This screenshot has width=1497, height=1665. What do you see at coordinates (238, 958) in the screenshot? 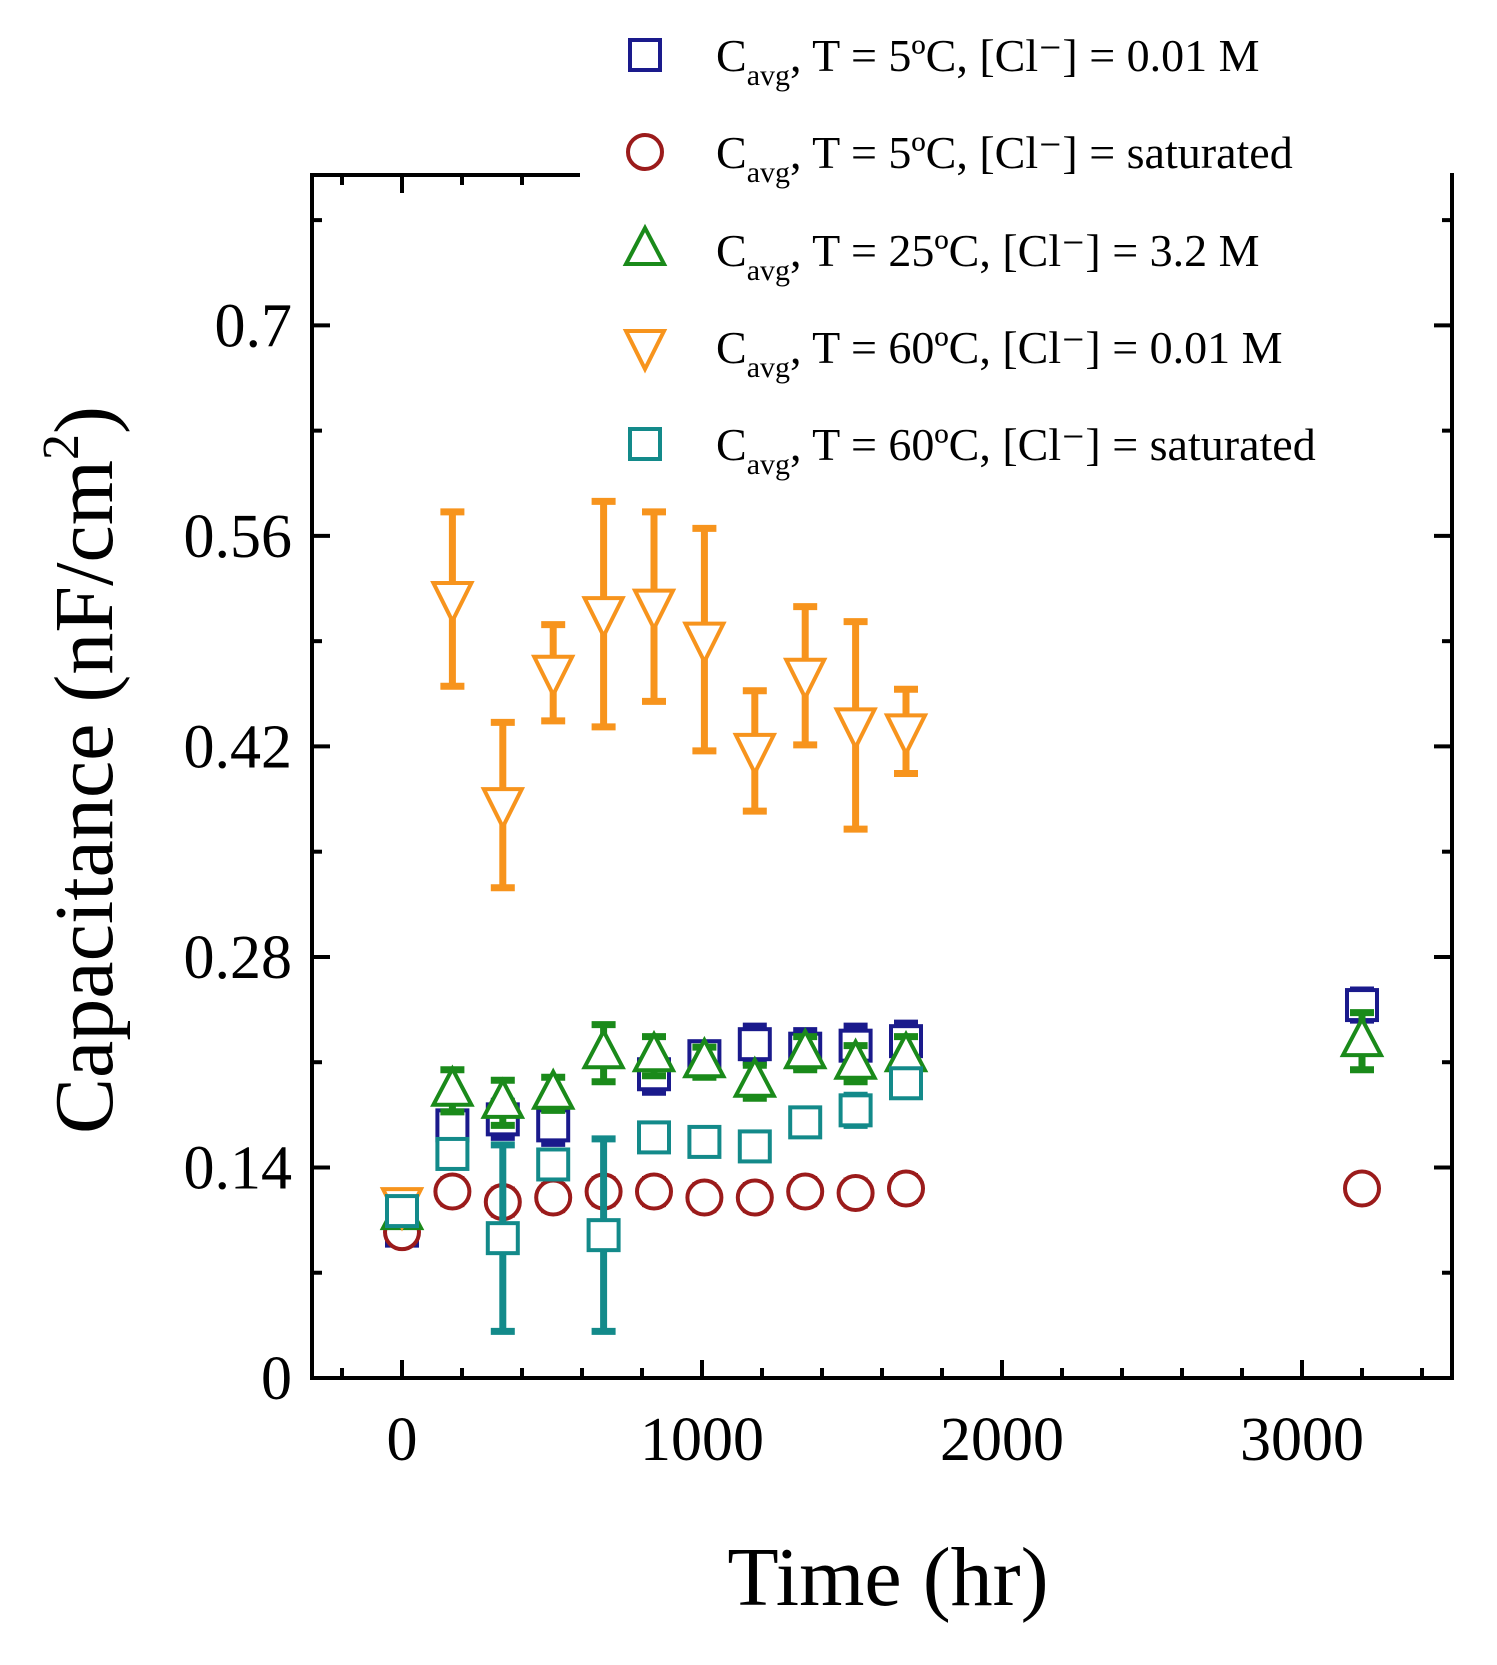
I see `y-tick-label: 0.28` at bounding box center [238, 958].